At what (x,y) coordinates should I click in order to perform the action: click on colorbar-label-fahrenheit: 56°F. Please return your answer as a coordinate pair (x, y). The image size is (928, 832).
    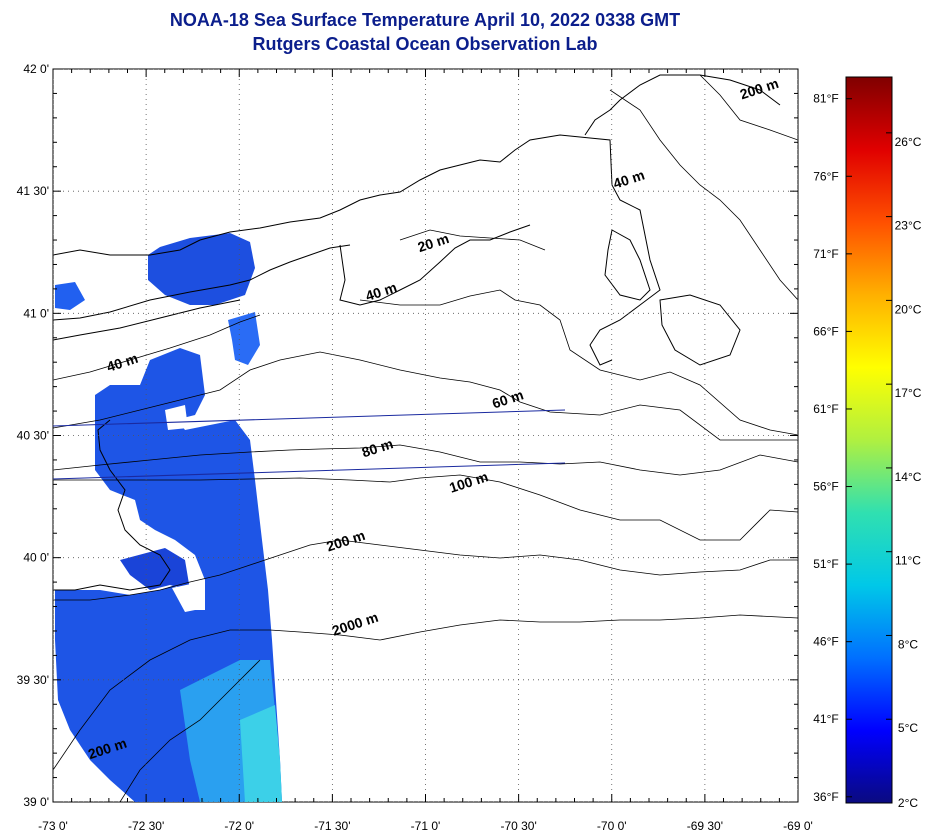
    Looking at the image, I should click on (825, 487).